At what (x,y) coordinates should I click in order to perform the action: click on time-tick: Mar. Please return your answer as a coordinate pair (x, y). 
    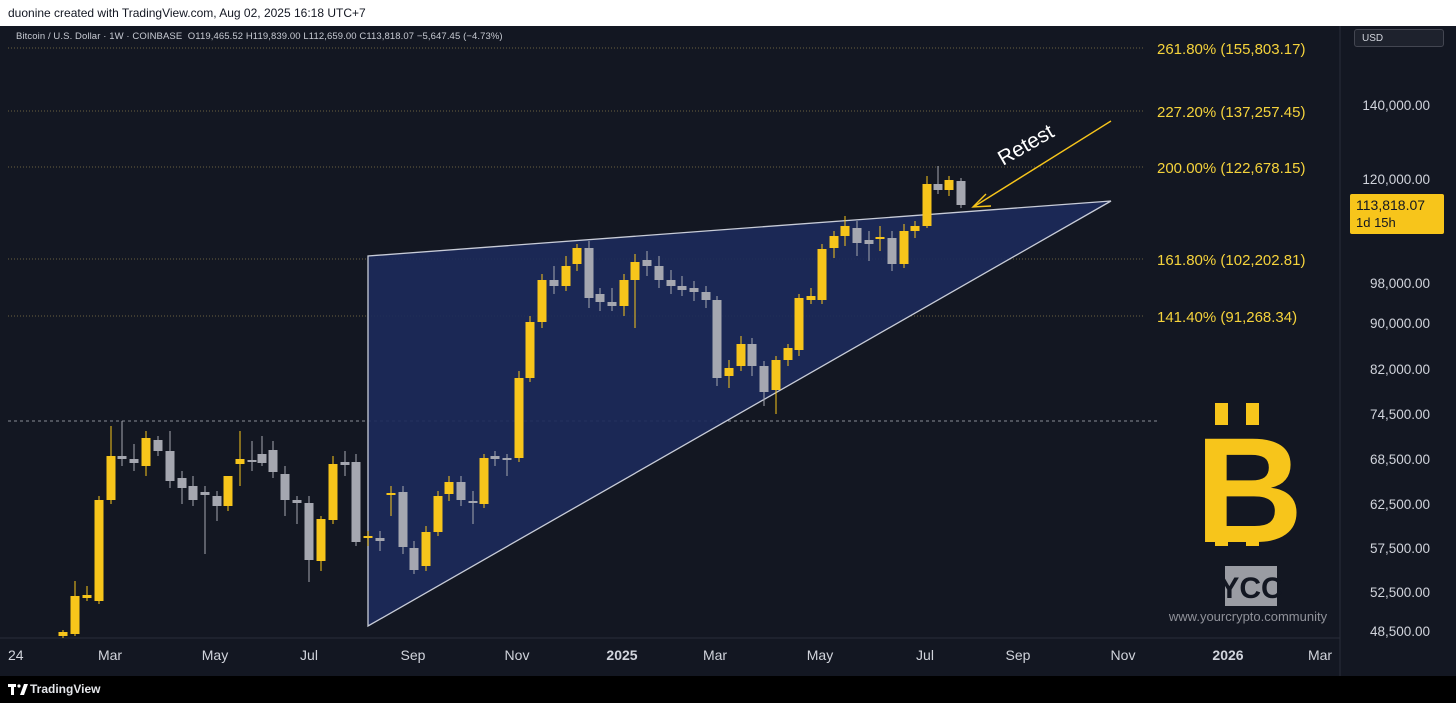
    Looking at the image, I should click on (715, 655).